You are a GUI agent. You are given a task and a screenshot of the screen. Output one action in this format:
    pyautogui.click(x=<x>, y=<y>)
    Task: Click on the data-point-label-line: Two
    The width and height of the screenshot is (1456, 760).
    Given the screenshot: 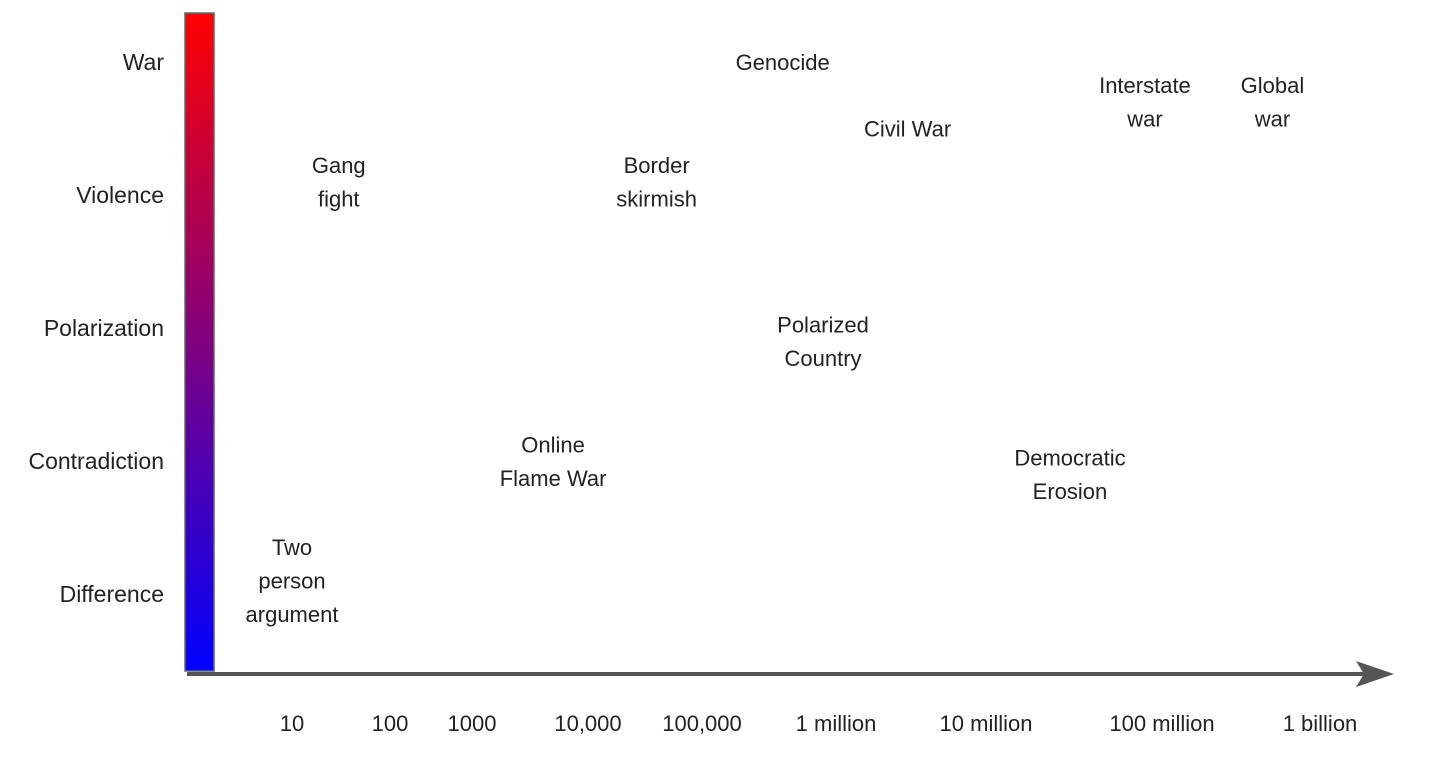 What is the action you would take?
    pyautogui.click(x=292, y=547)
    